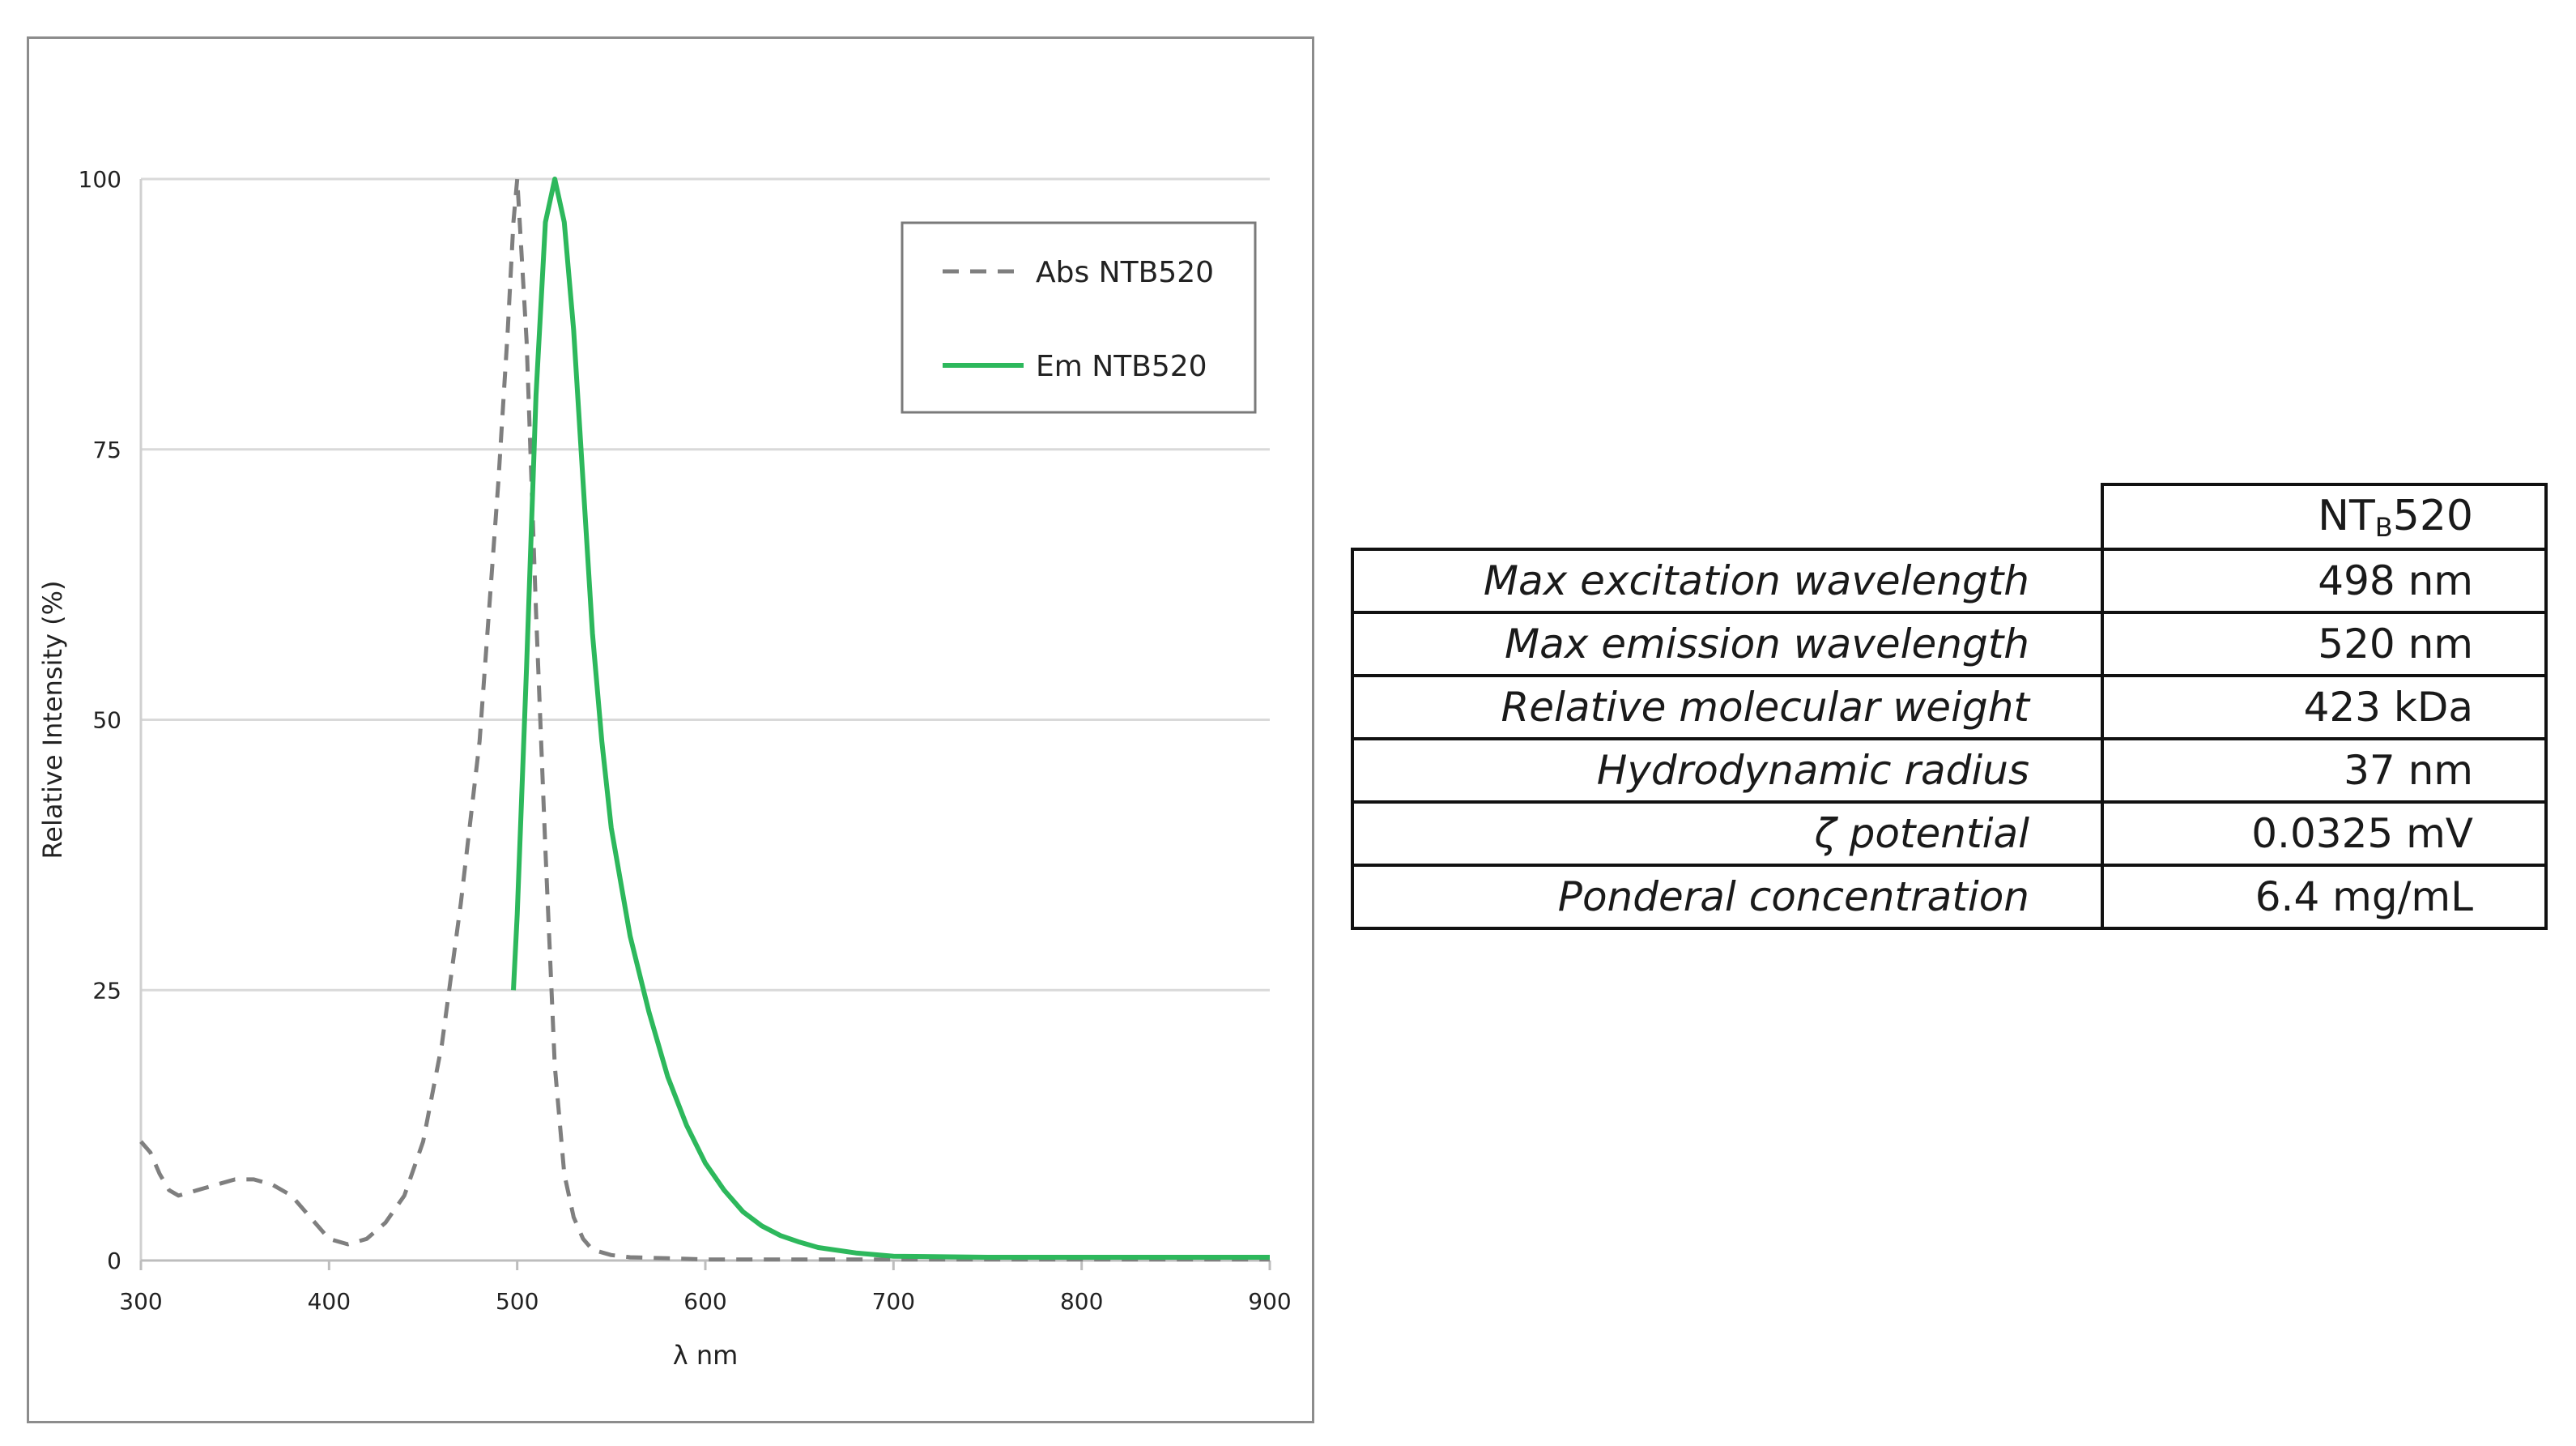  Describe the element at coordinates (140, 1301) in the screenshot. I see `x-tick-label: 300` at that location.